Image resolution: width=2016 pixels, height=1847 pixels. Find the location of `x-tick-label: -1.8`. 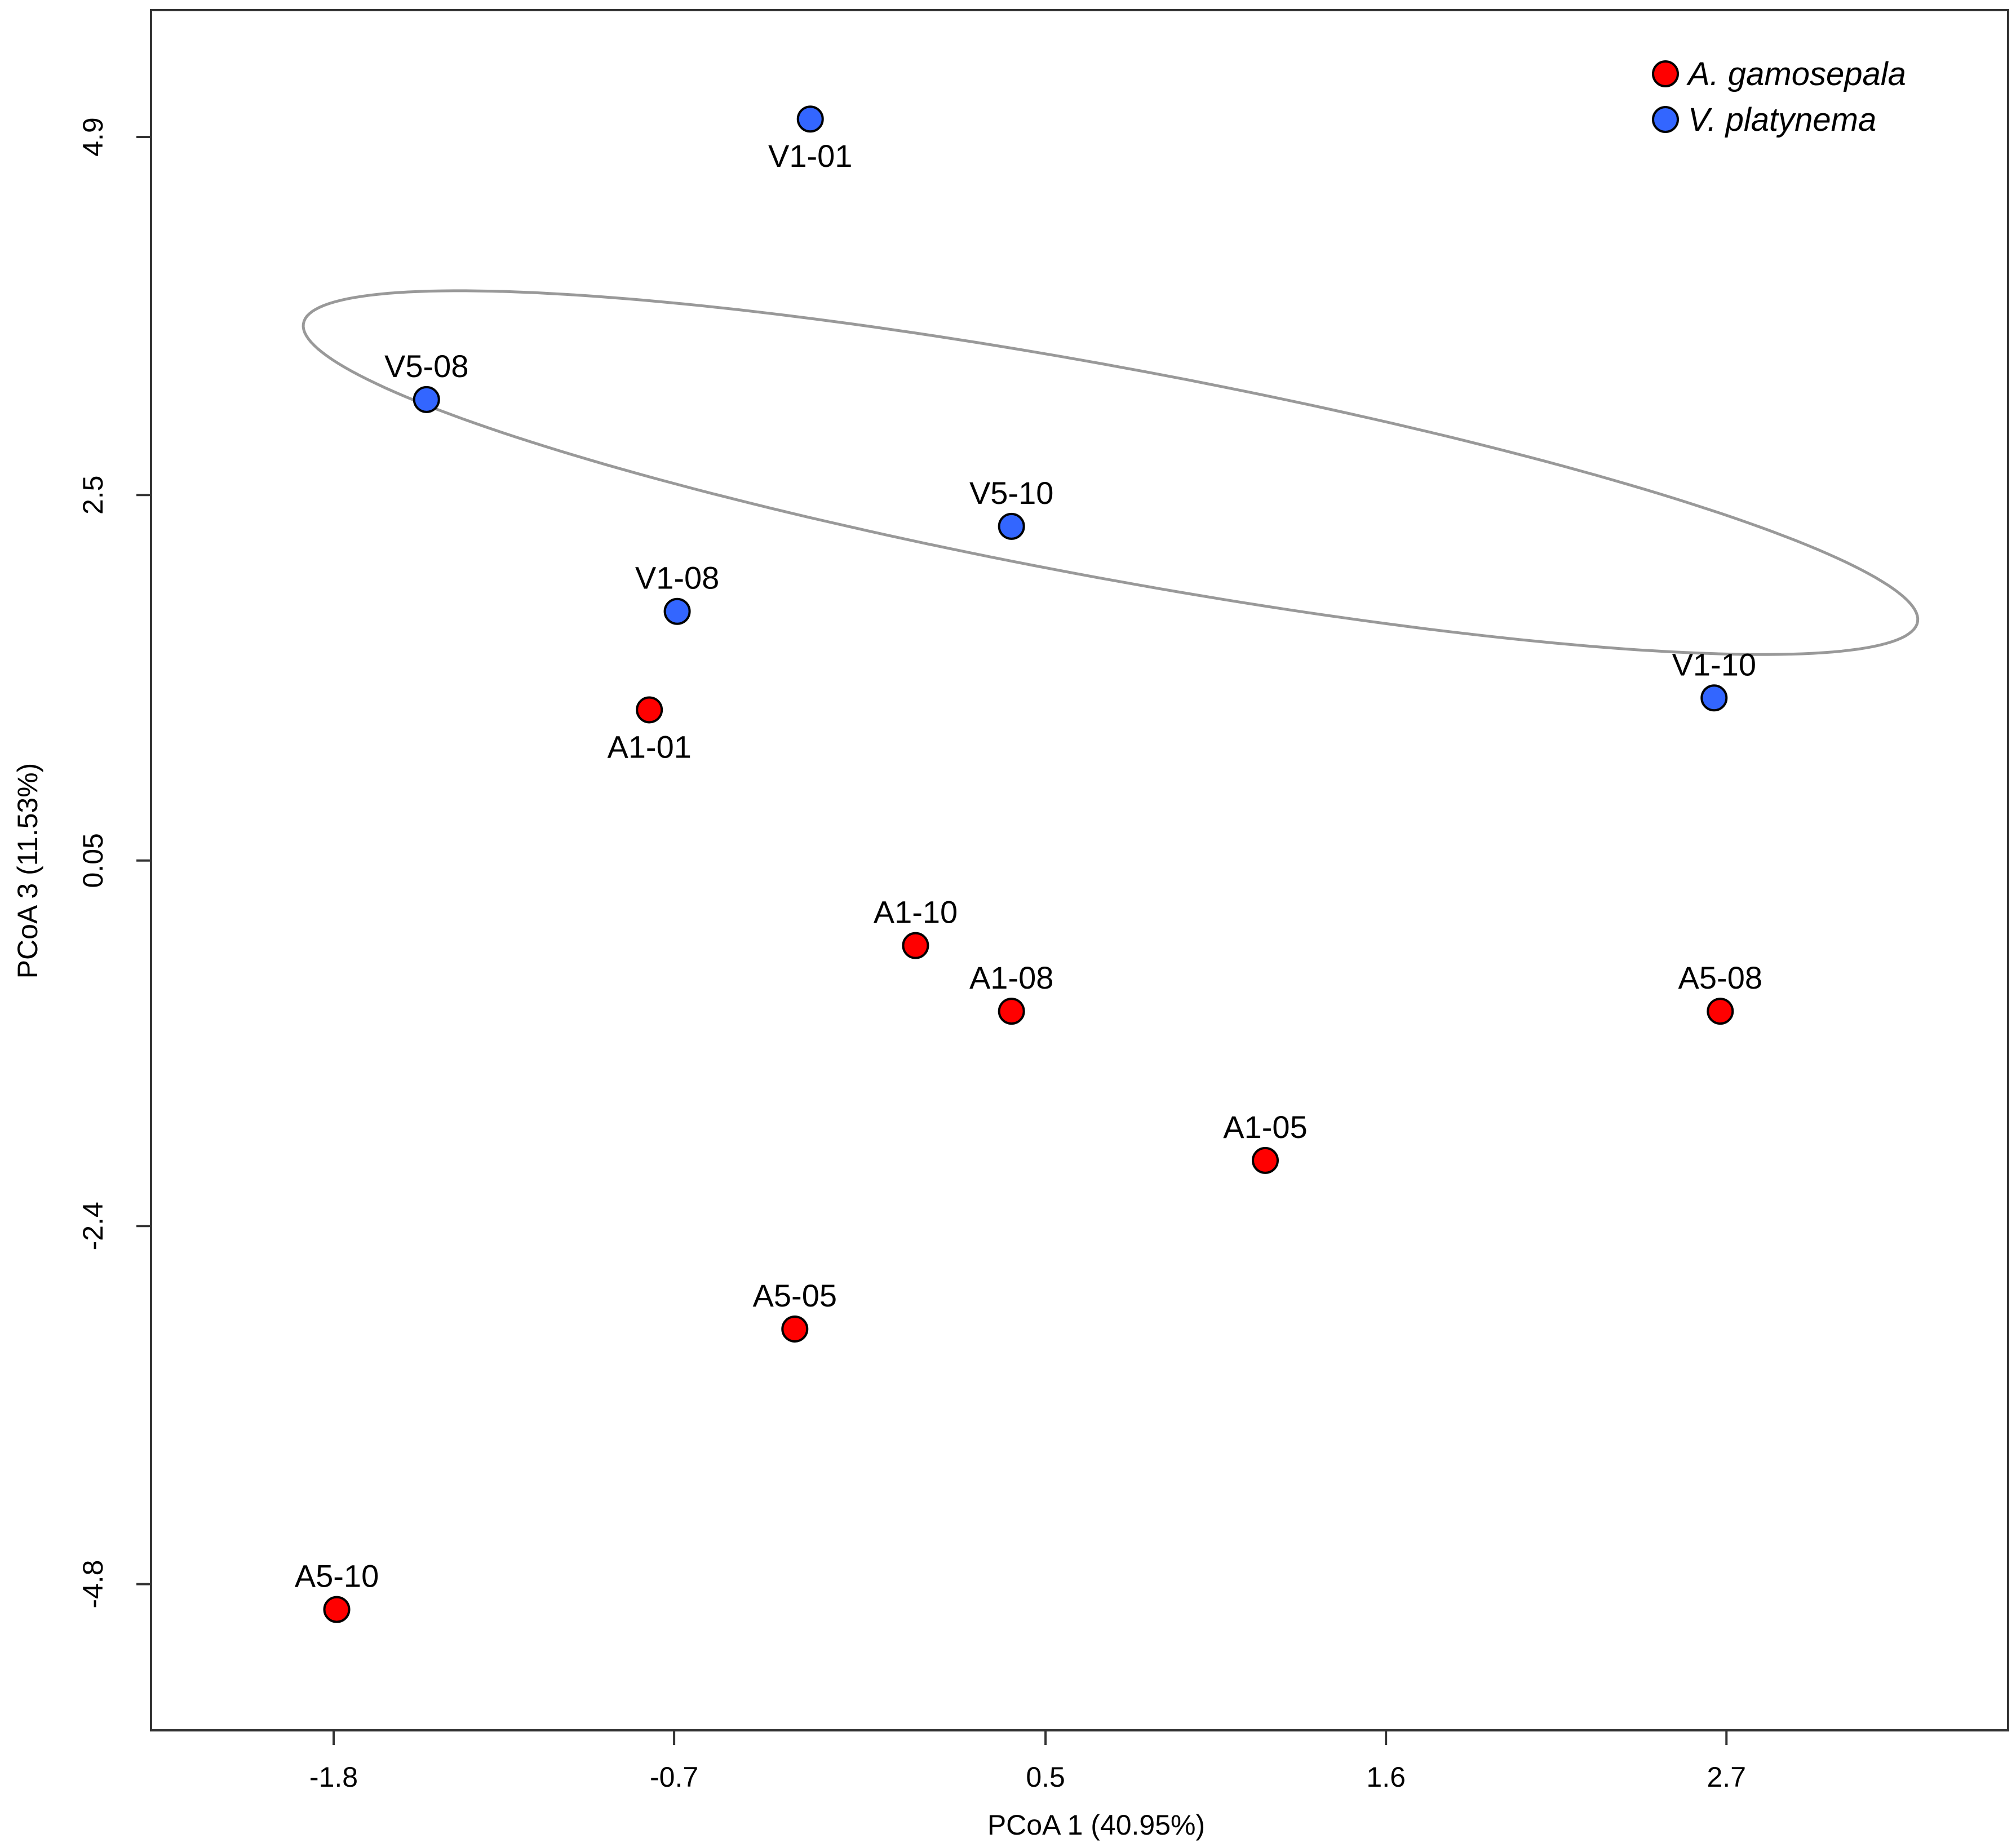

x-tick-label: -1.8 is located at coordinates (333, 1777).